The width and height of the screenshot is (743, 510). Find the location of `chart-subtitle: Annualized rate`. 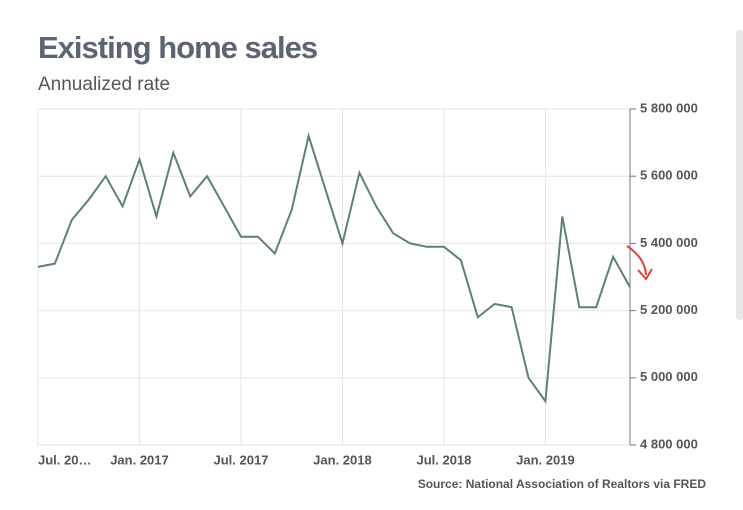

chart-subtitle: Annualized rate is located at coordinates (104, 84).